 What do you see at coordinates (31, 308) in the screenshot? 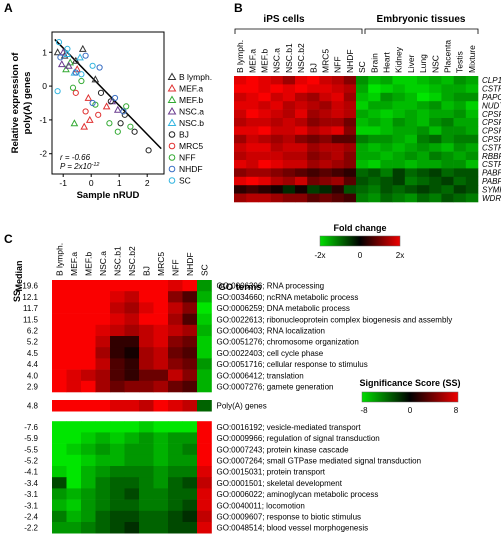
I see `ss-median-value: 11.7` at bounding box center [31, 308].